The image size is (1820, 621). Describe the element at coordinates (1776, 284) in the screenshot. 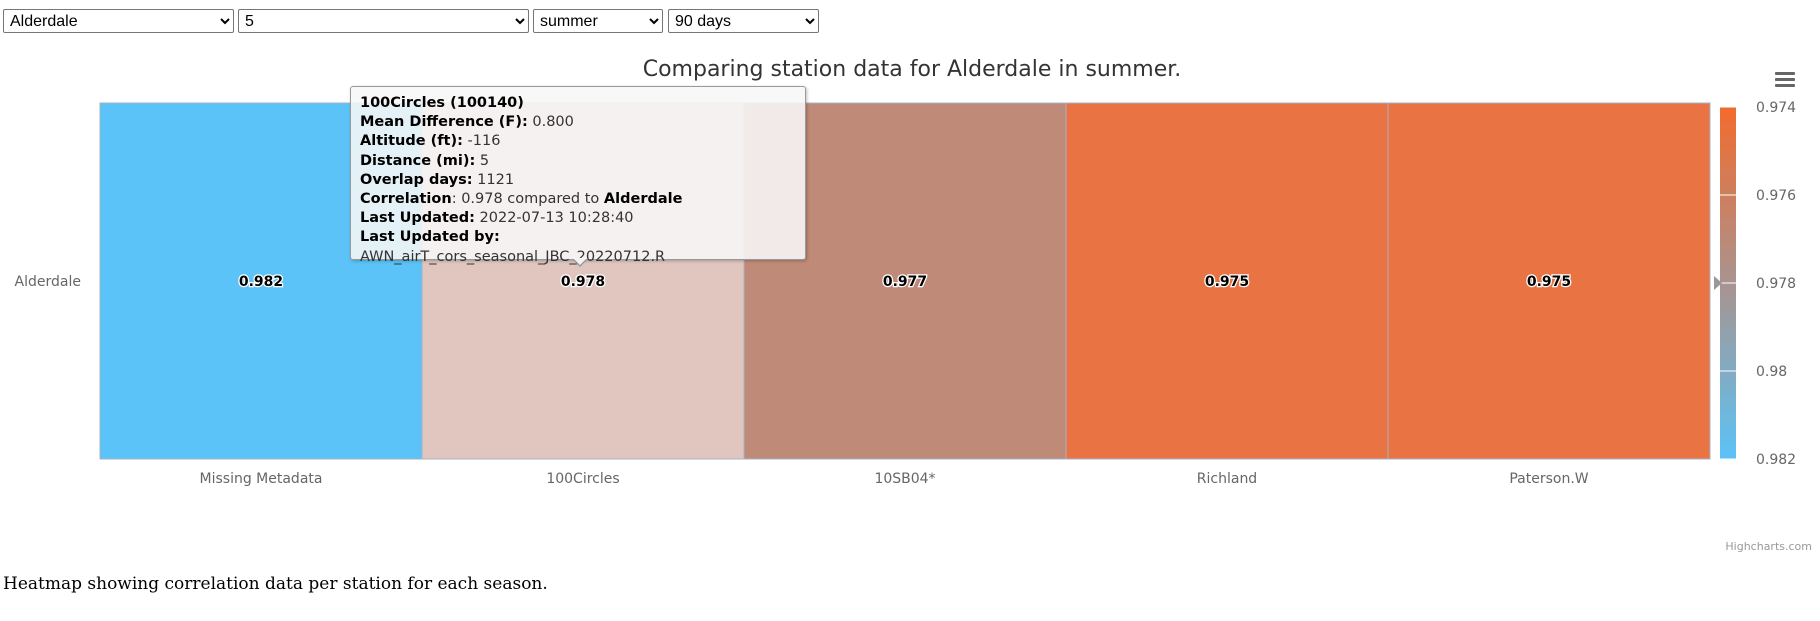

I see `color-scale-label: 0.978` at that location.